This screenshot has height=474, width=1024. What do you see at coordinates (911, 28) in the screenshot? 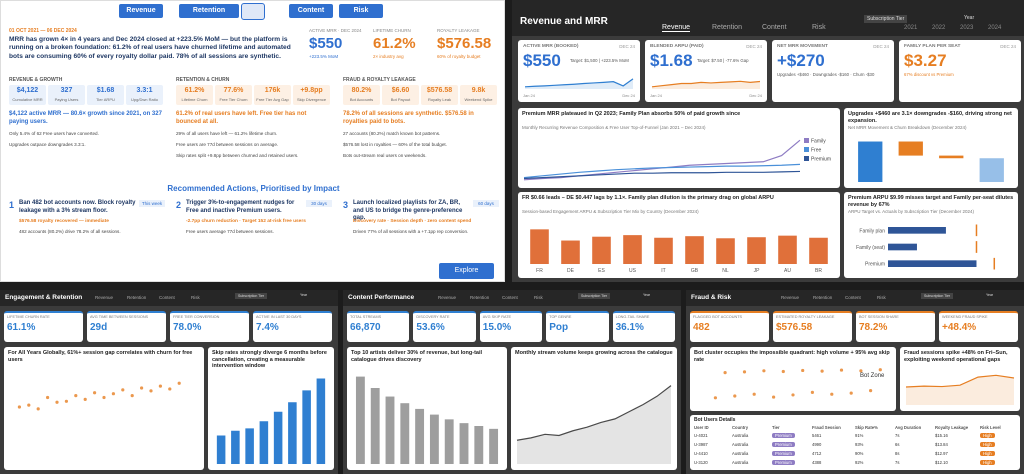
I see `year-button: 2021` at bounding box center [911, 28].